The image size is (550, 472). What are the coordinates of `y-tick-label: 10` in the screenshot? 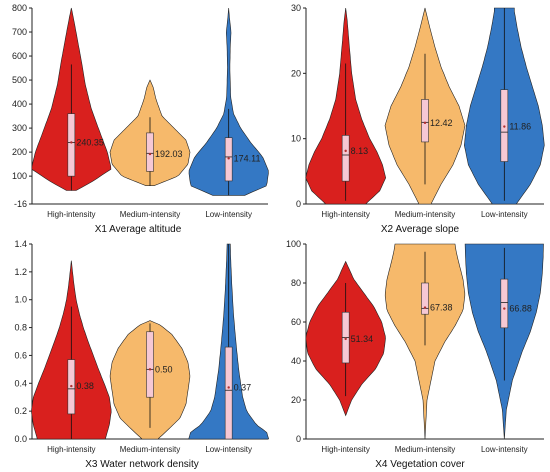 It's located at (296, 139).